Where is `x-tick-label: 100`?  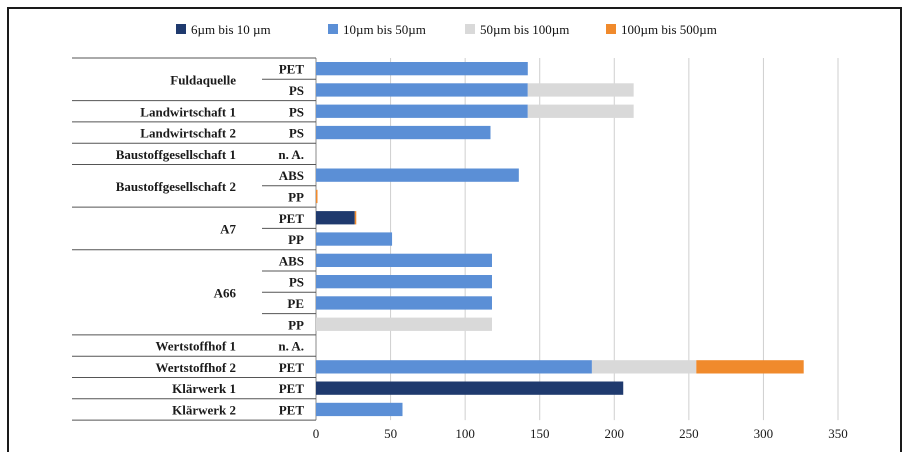 x-tick-label: 100 is located at coordinates (465, 433).